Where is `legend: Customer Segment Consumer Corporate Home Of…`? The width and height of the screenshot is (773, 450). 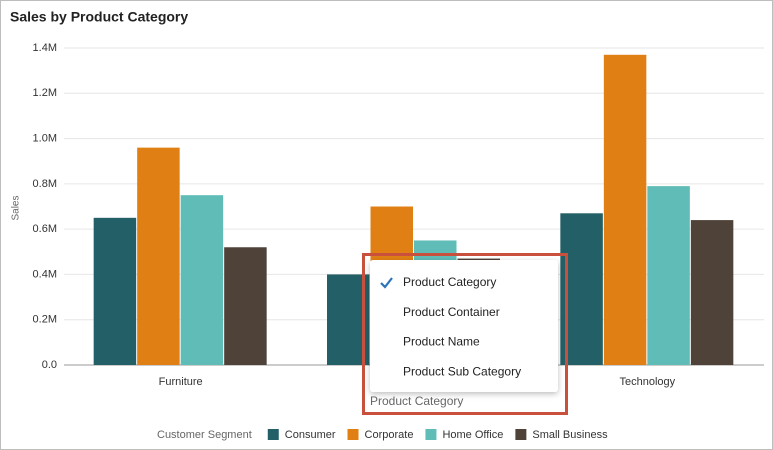 legend: Customer Segment Consumer Corporate Home Of… is located at coordinates (382, 435).